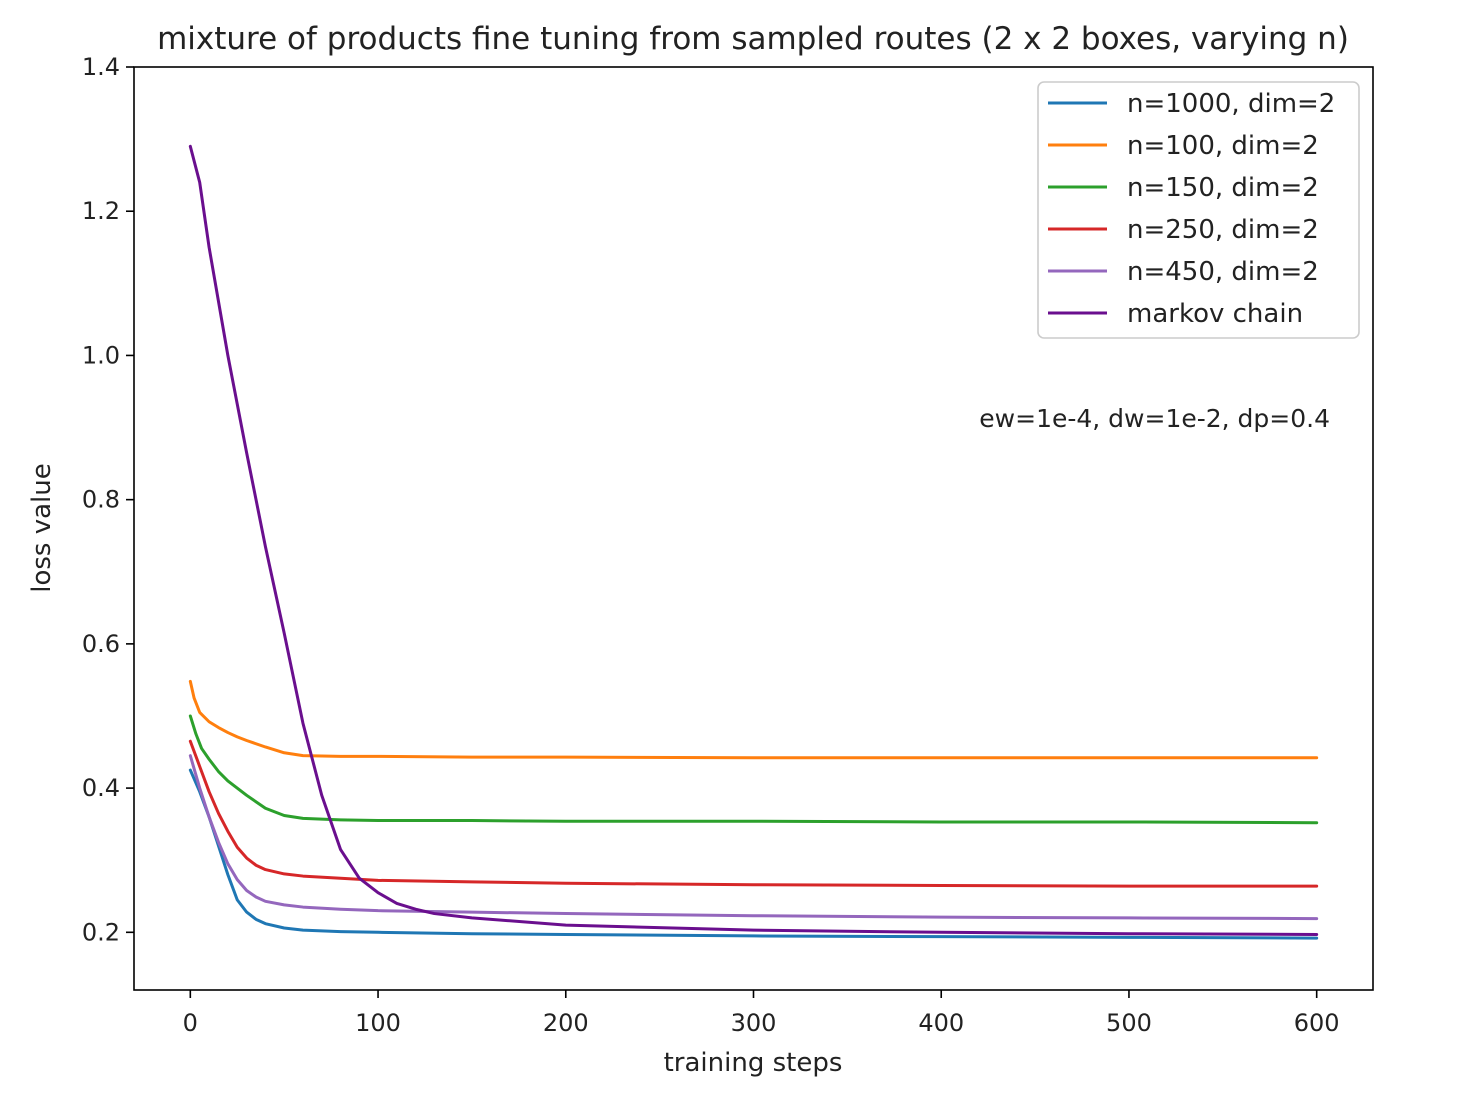  I want to click on y-axis-label: loss value, so click(42, 528).